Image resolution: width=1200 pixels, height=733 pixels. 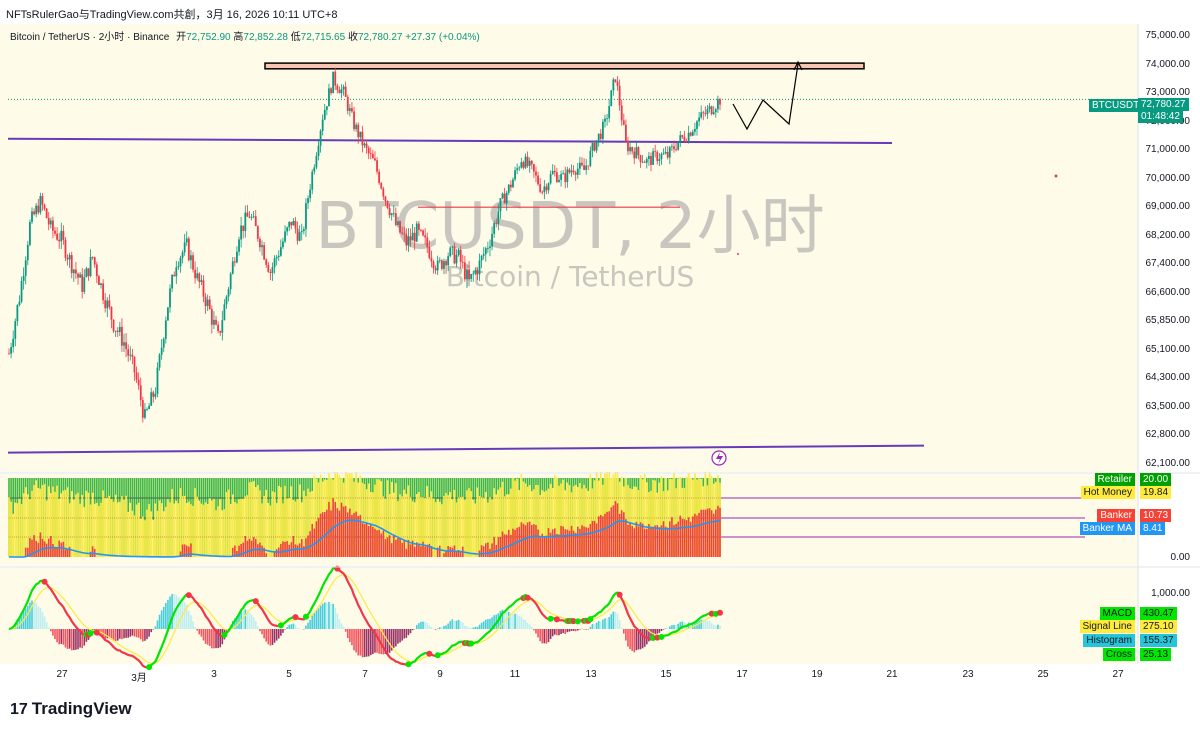 I want to click on time-tick-label: 21, so click(x=892, y=674).